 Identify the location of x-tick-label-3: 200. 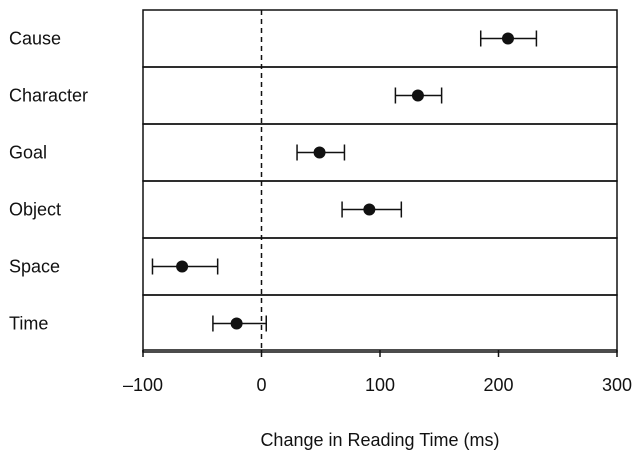
(498, 385).